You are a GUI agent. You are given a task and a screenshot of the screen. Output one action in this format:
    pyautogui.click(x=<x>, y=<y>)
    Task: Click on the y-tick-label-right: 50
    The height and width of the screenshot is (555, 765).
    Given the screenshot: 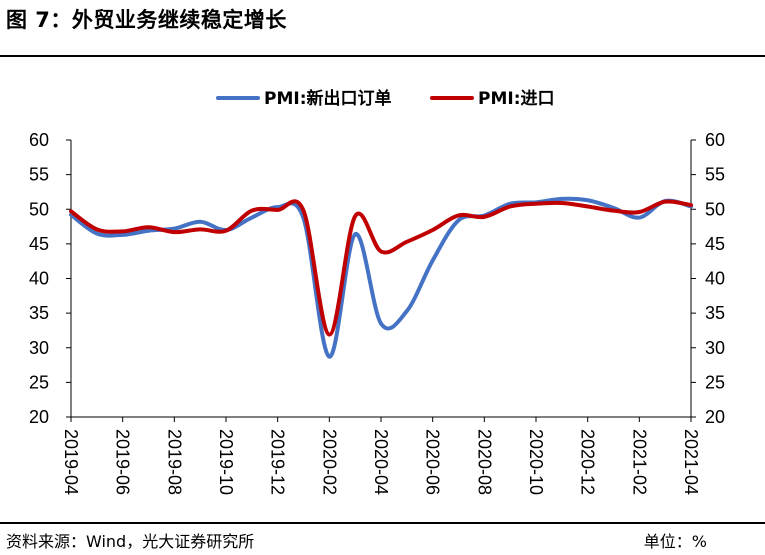 What is the action you would take?
    pyautogui.click(x=715, y=209)
    